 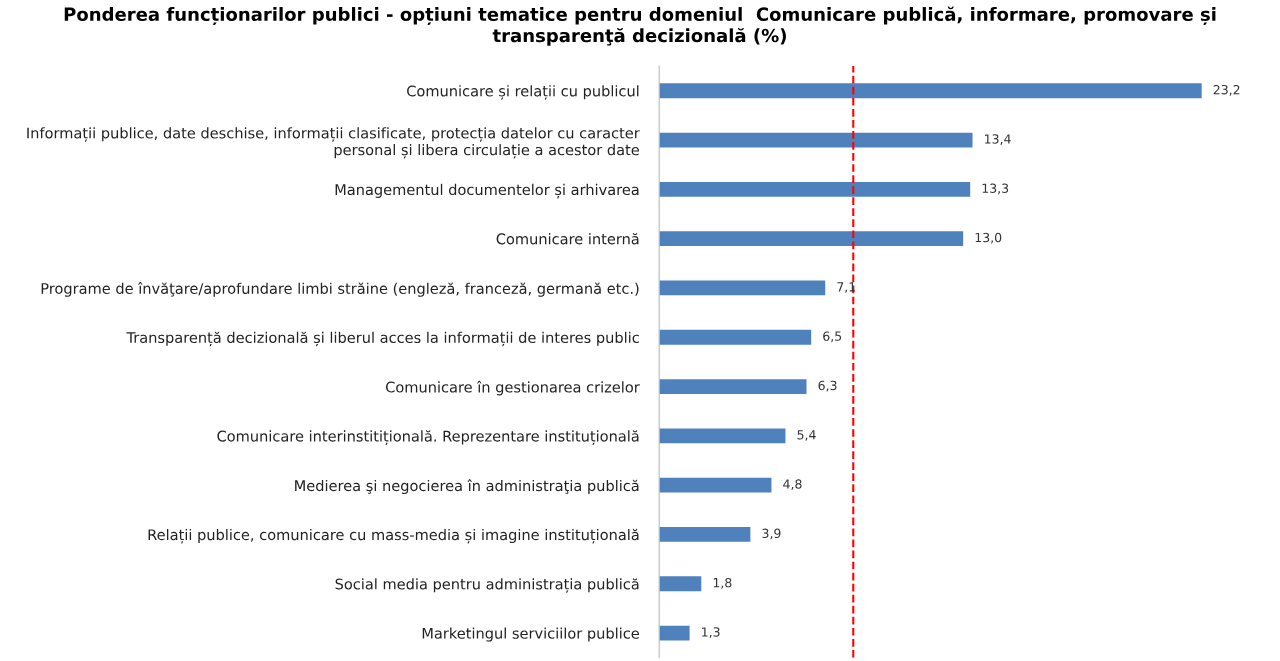 I want to click on y-tick-label: Marketingul serviciilor publice, so click(x=530, y=634).